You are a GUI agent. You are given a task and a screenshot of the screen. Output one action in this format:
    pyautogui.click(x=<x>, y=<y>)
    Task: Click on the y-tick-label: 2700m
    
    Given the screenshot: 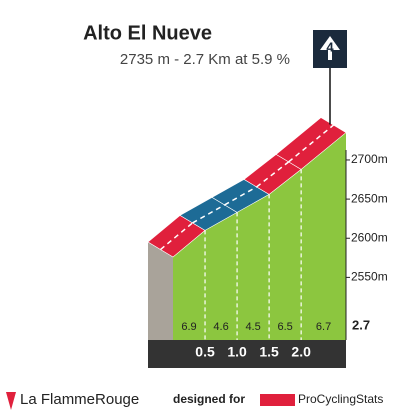 What is the action you would take?
    pyautogui.click(x=369, y=159)
    